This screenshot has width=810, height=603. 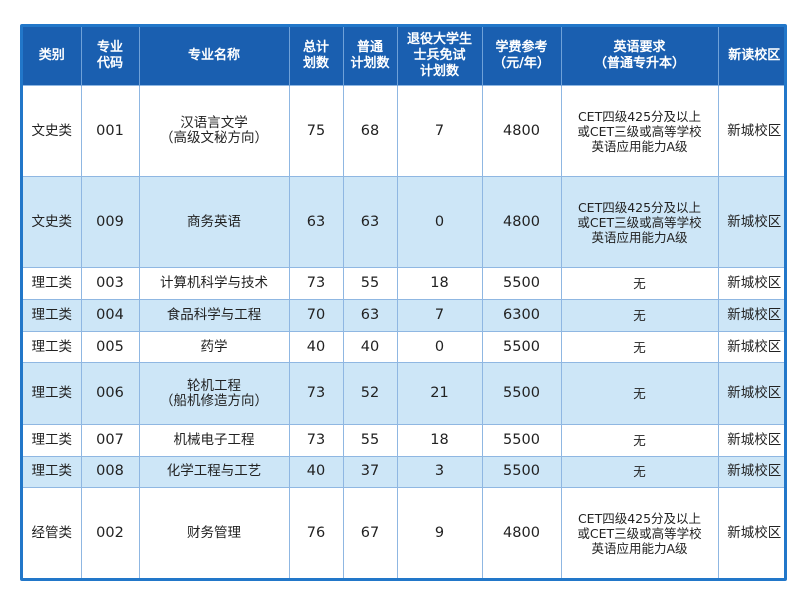 What do you see at coordinates (110, 393) in the screenshot?
I see `cell-code: 006` at bounding box center [110, 393].